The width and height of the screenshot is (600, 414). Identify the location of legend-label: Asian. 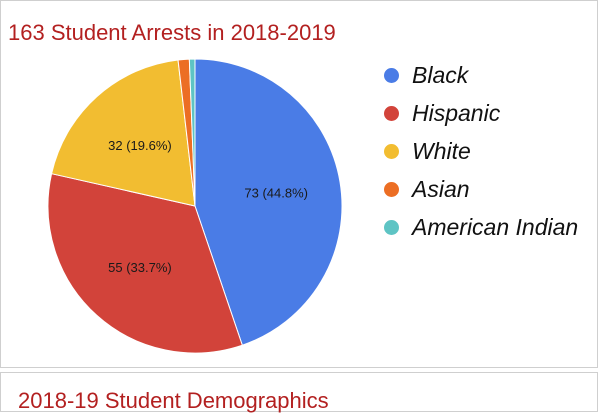
(441, 188).